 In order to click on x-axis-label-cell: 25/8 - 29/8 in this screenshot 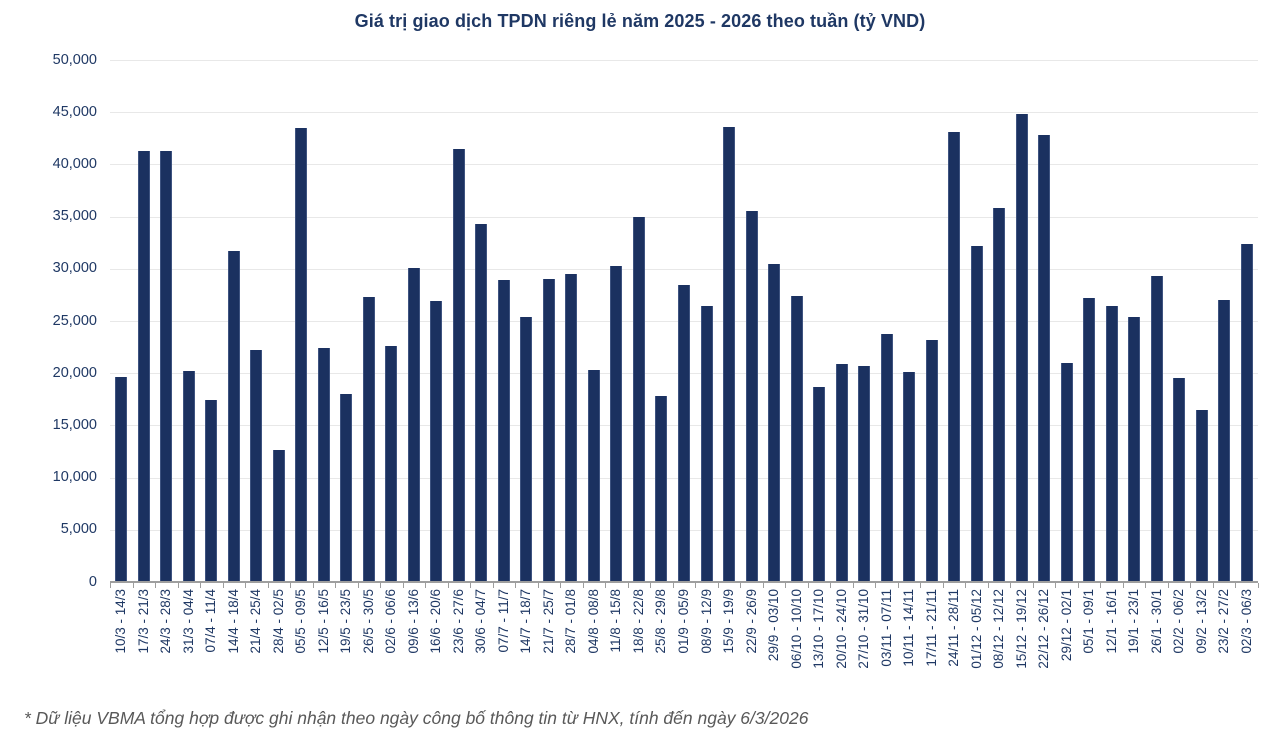, I will do `click(661, 640)`.